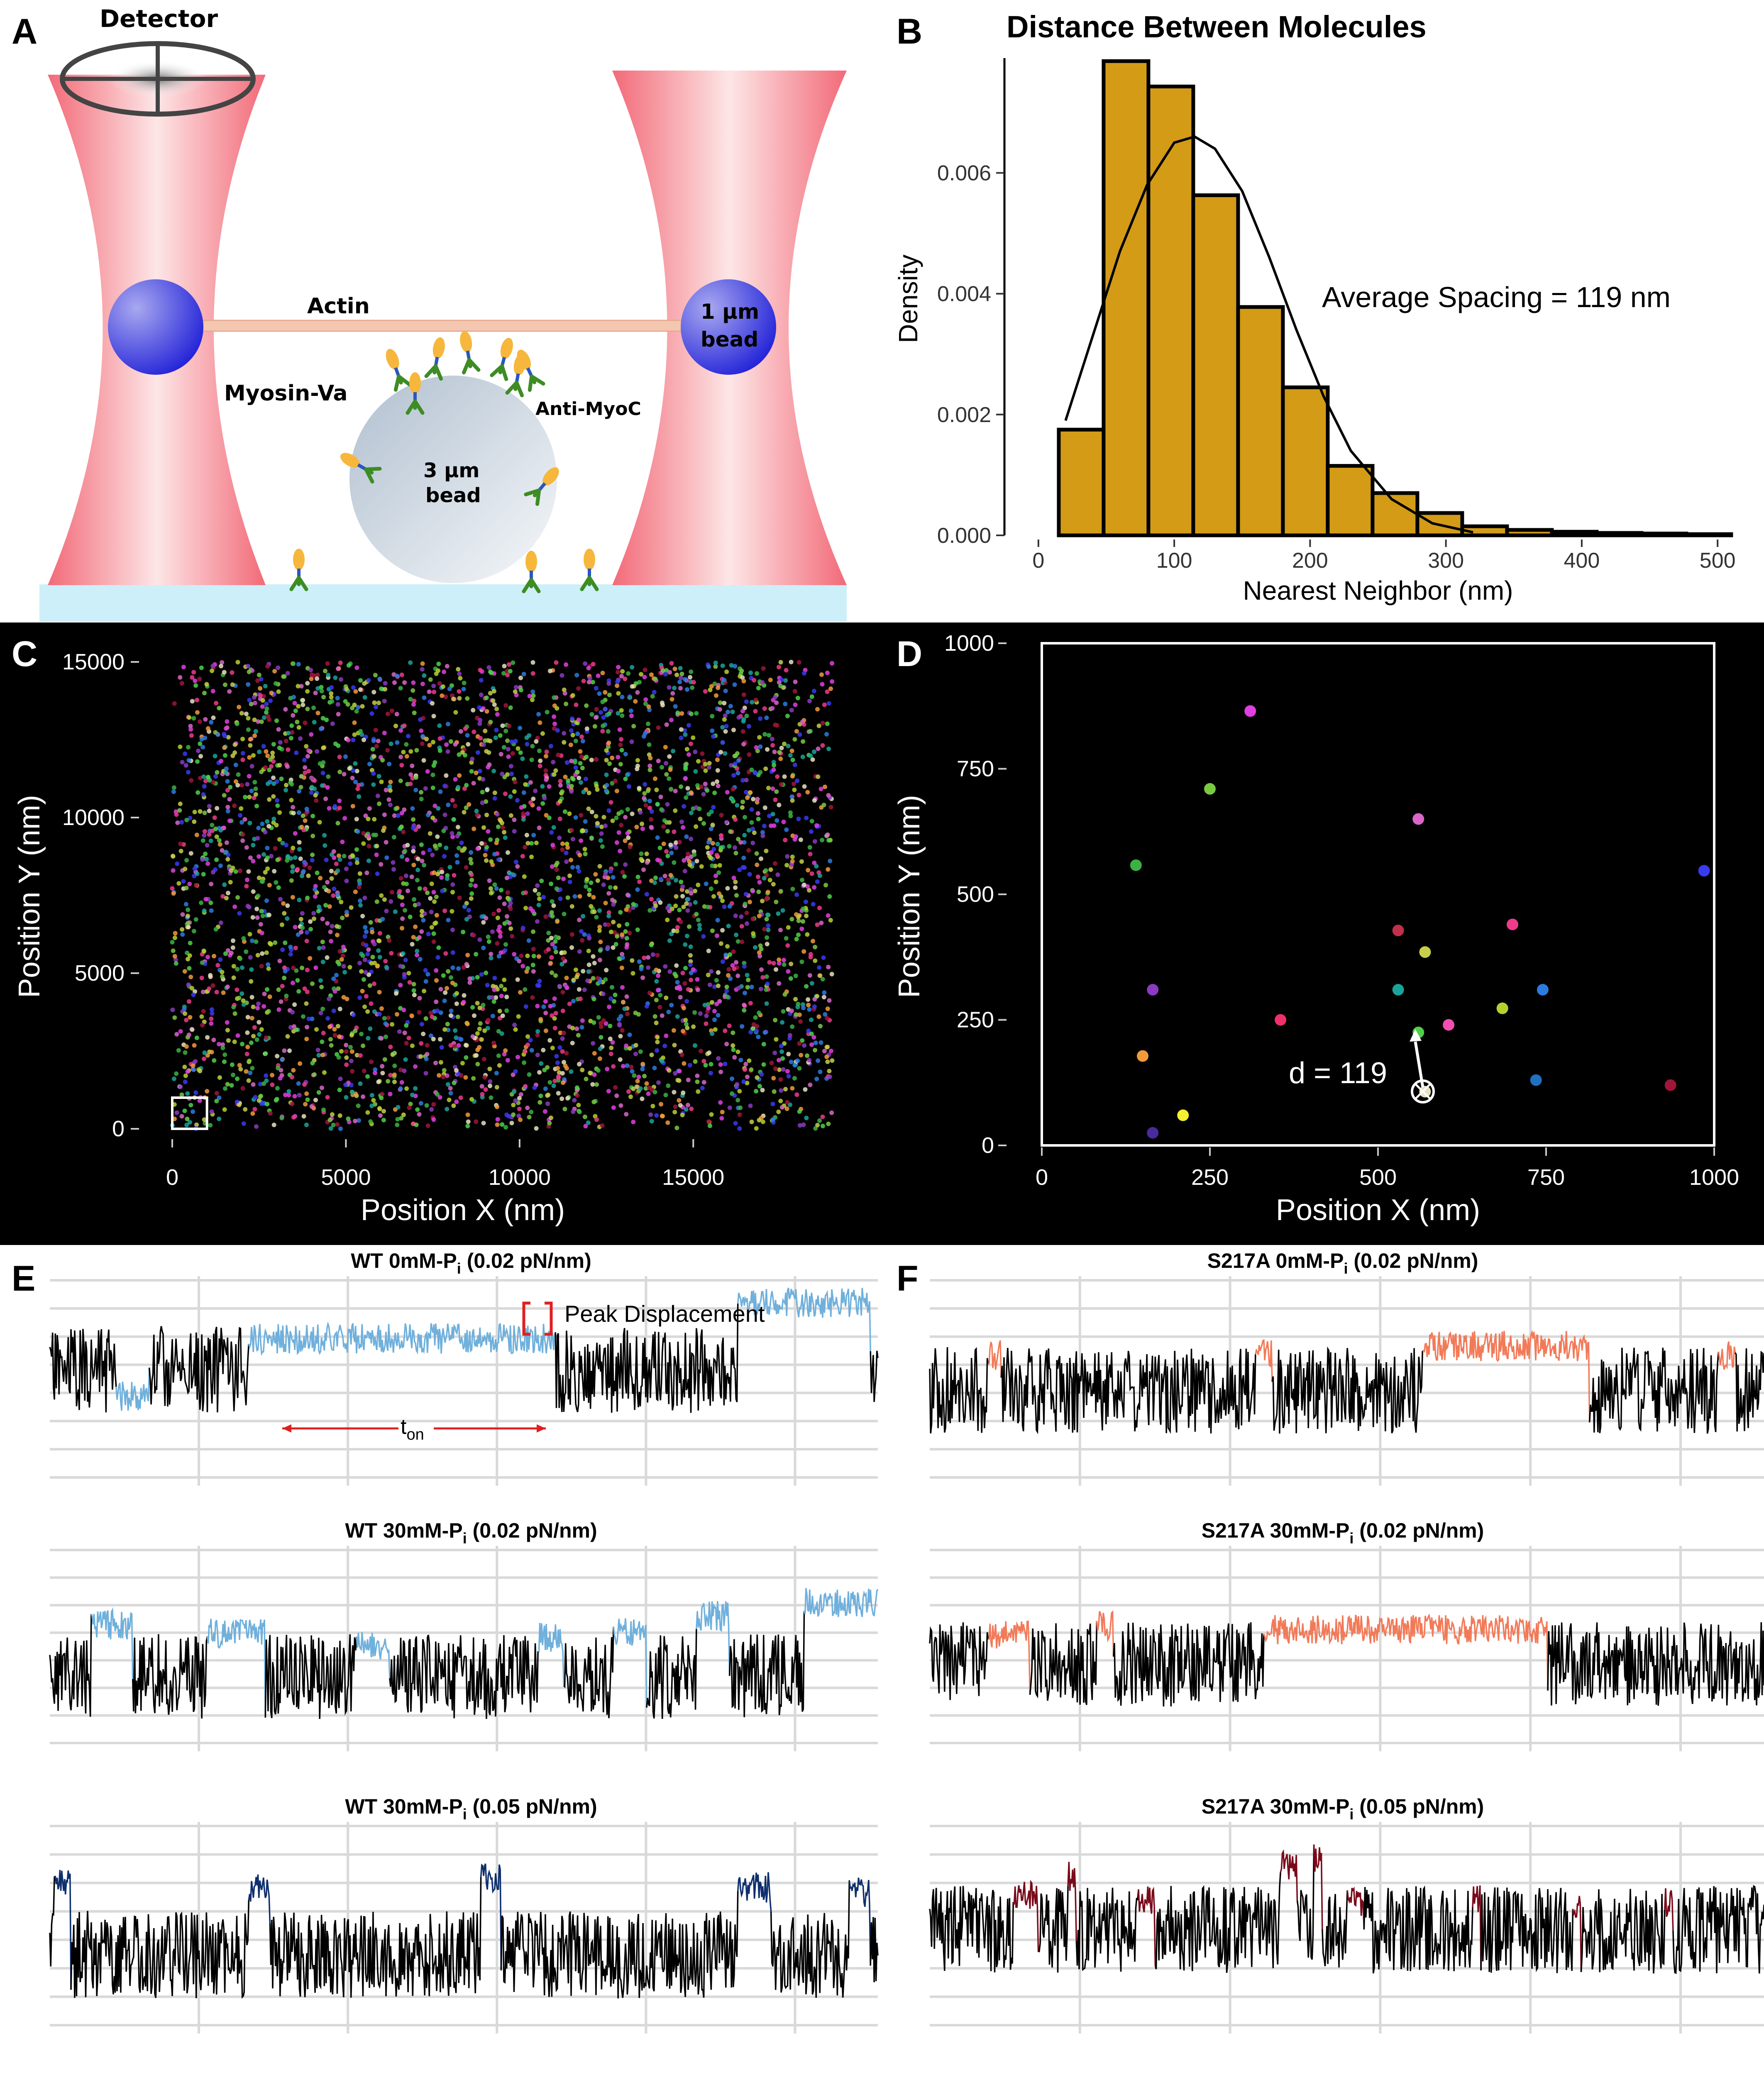  What do you see at coordinates (729, 327) in the screenshot?
I see `right-small-bead` at bounding box center [729, 327].